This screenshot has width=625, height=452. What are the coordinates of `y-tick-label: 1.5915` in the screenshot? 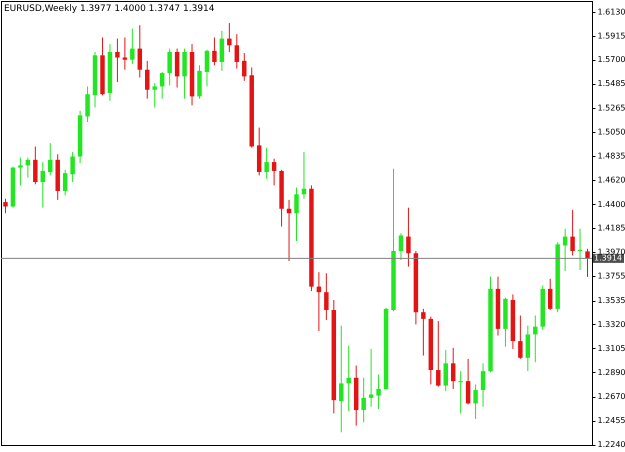 It's located at (611, 35).